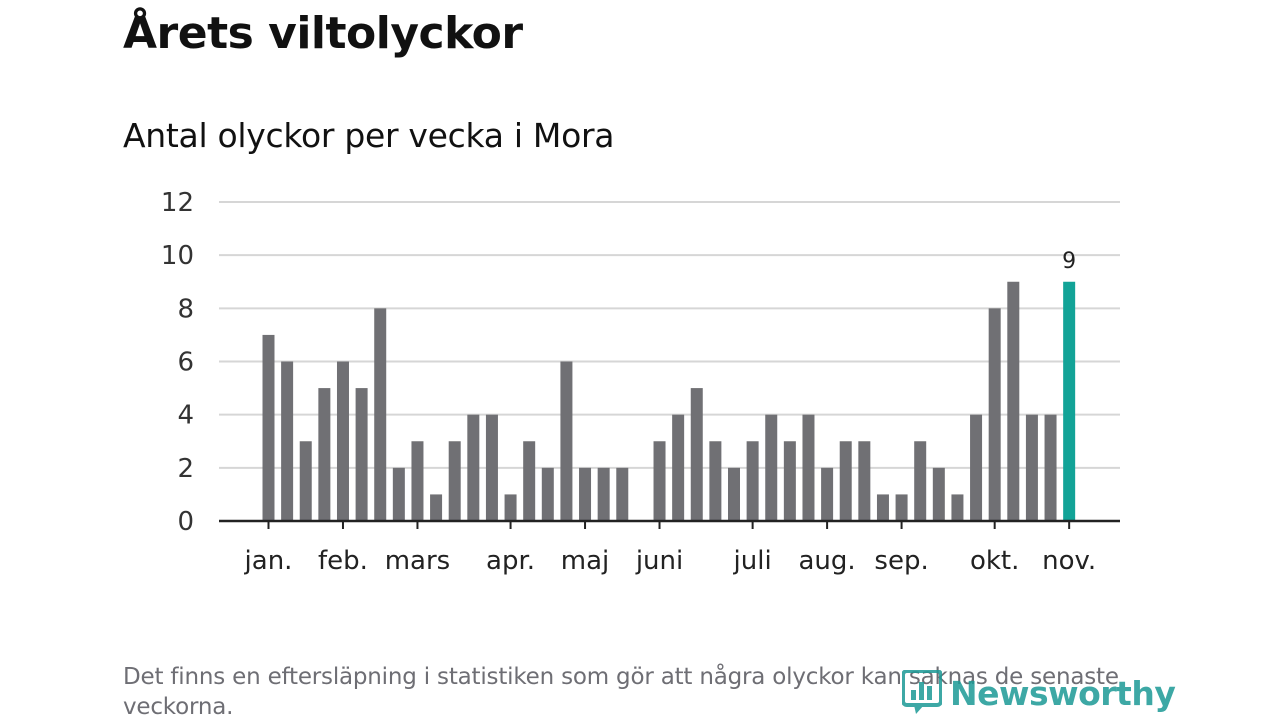  Describe the element at coordinates (185, 363) in the screenshot. I see `y-tick-label: 6` at that location.